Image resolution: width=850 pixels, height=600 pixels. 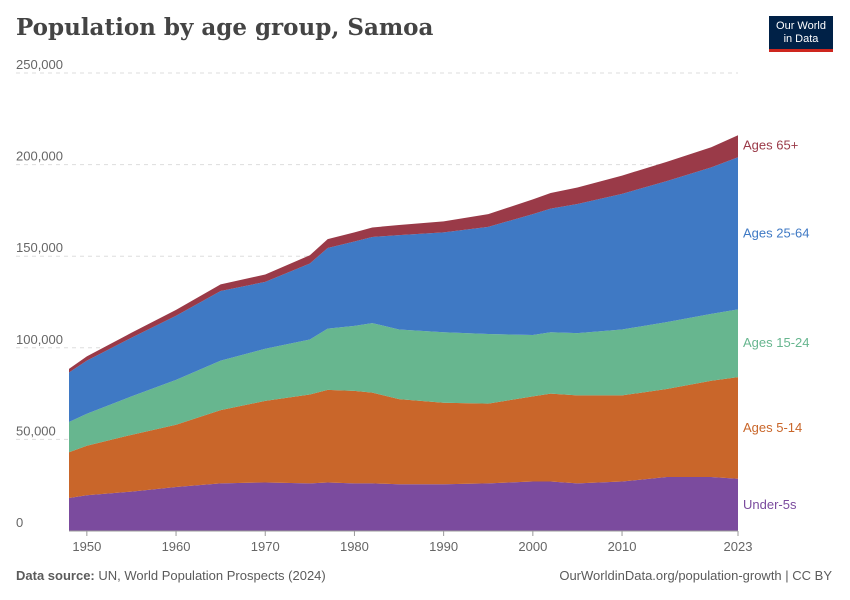 I want to click on data-source-label: Data source:, so click(x=55, y=575).